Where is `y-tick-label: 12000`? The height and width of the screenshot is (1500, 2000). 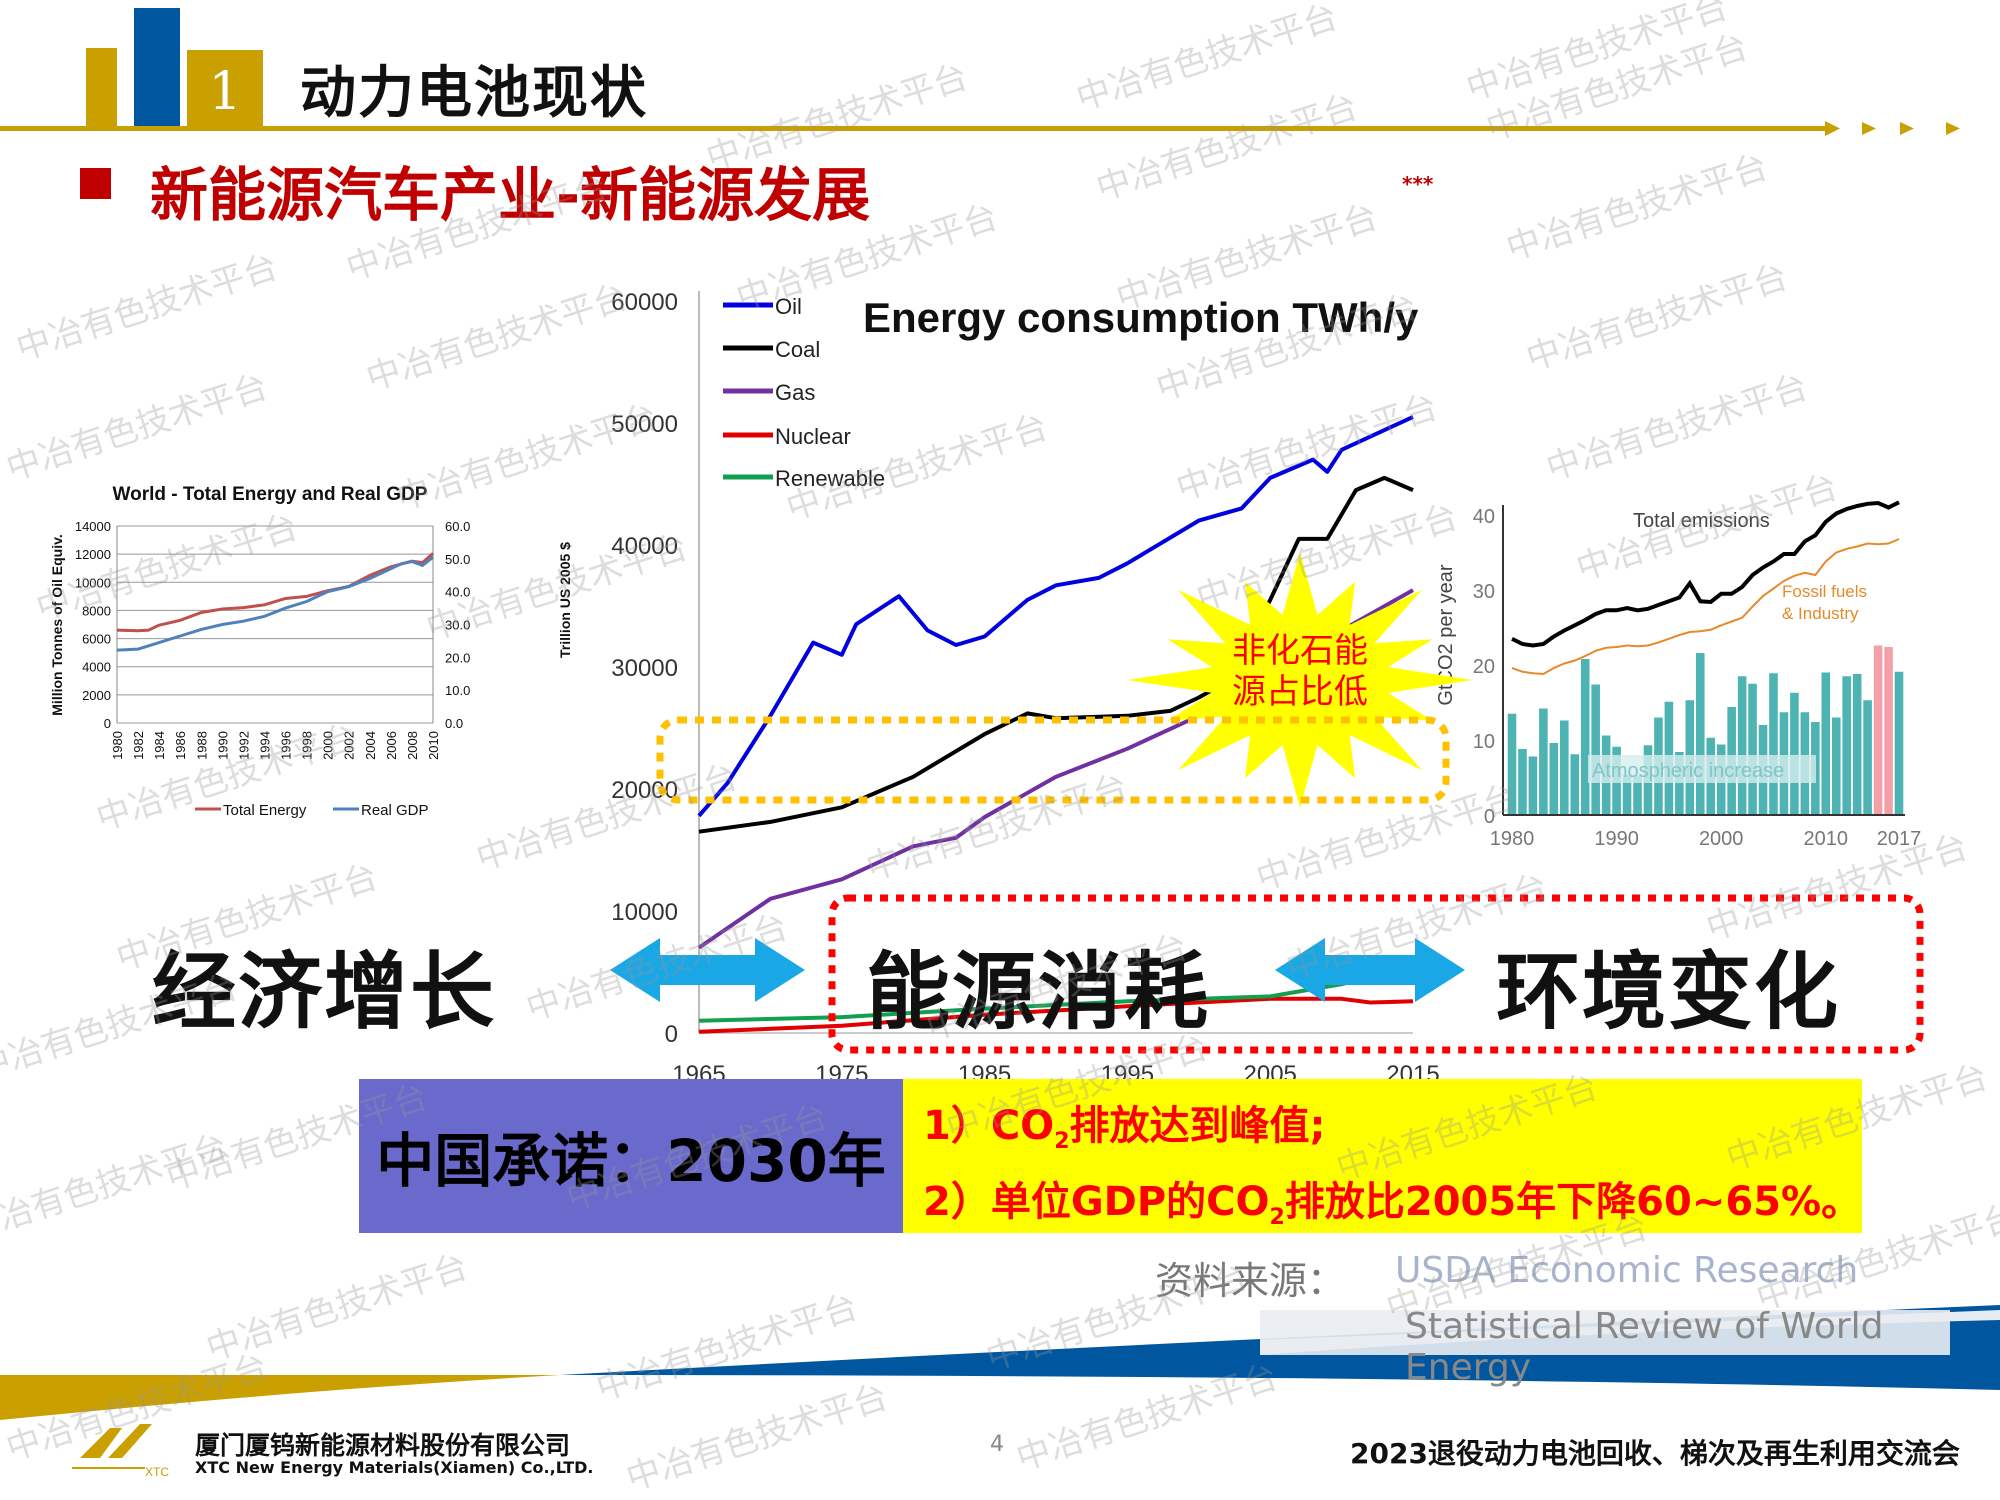 y-tick-label: 12000 is located at coordinates (93, 554).